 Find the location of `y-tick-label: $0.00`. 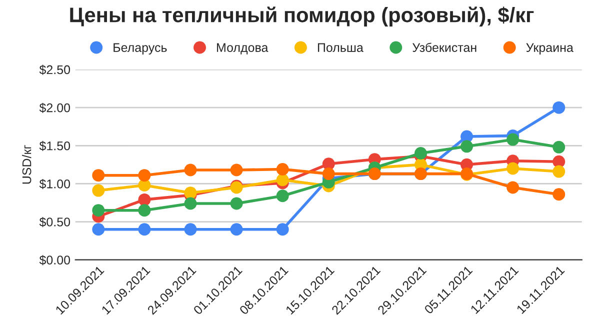

y-tick-label: $0.00 is located at coordinates (54, 260).